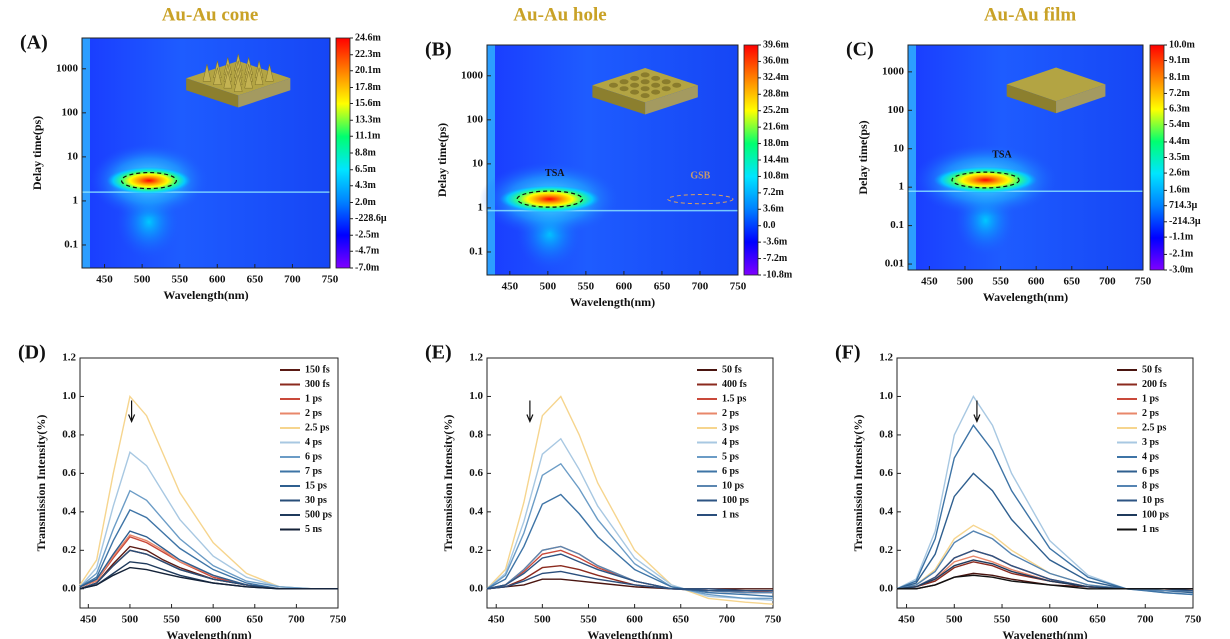  What do you see at coordinates (73, 156) in the screenshot?
I see `y-tick-label: 10` at bounding box center [73, 156].